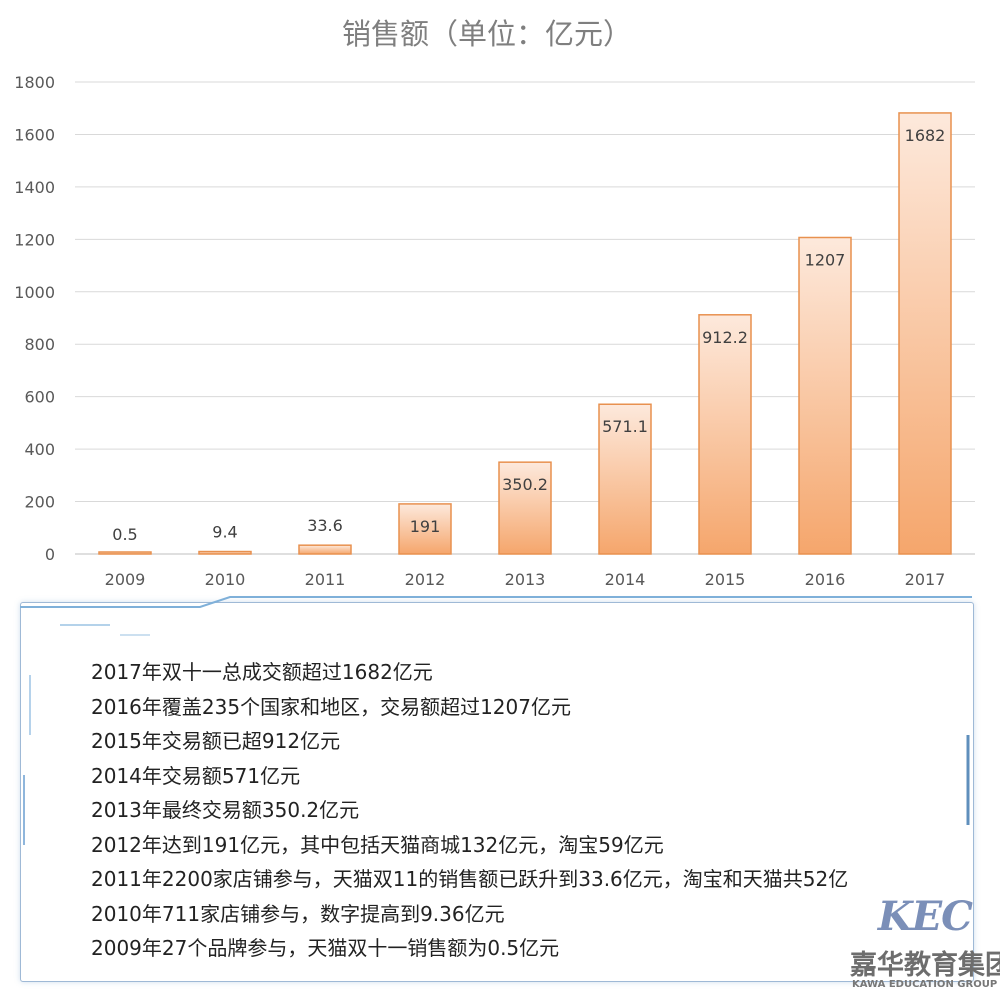 This screenshot has height=1000, width=1000. What do you see at coordinates (125, 579) in the screenshot?
I see `x-tick-label: 2009` at bounding box center [125, 579].